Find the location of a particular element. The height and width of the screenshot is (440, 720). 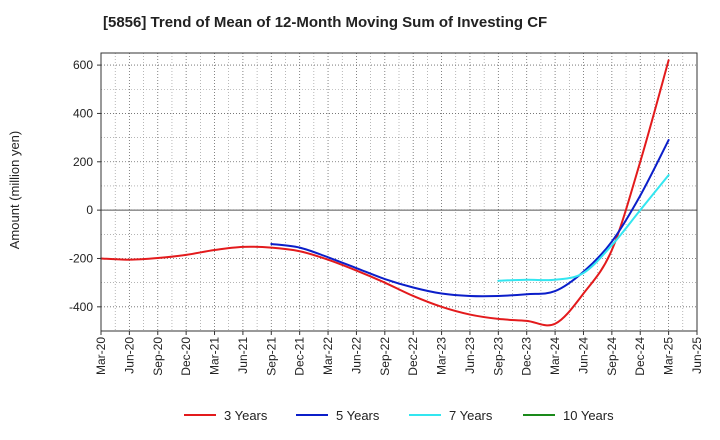

y-tick-label: -200 is located at coordinates (81, 258).